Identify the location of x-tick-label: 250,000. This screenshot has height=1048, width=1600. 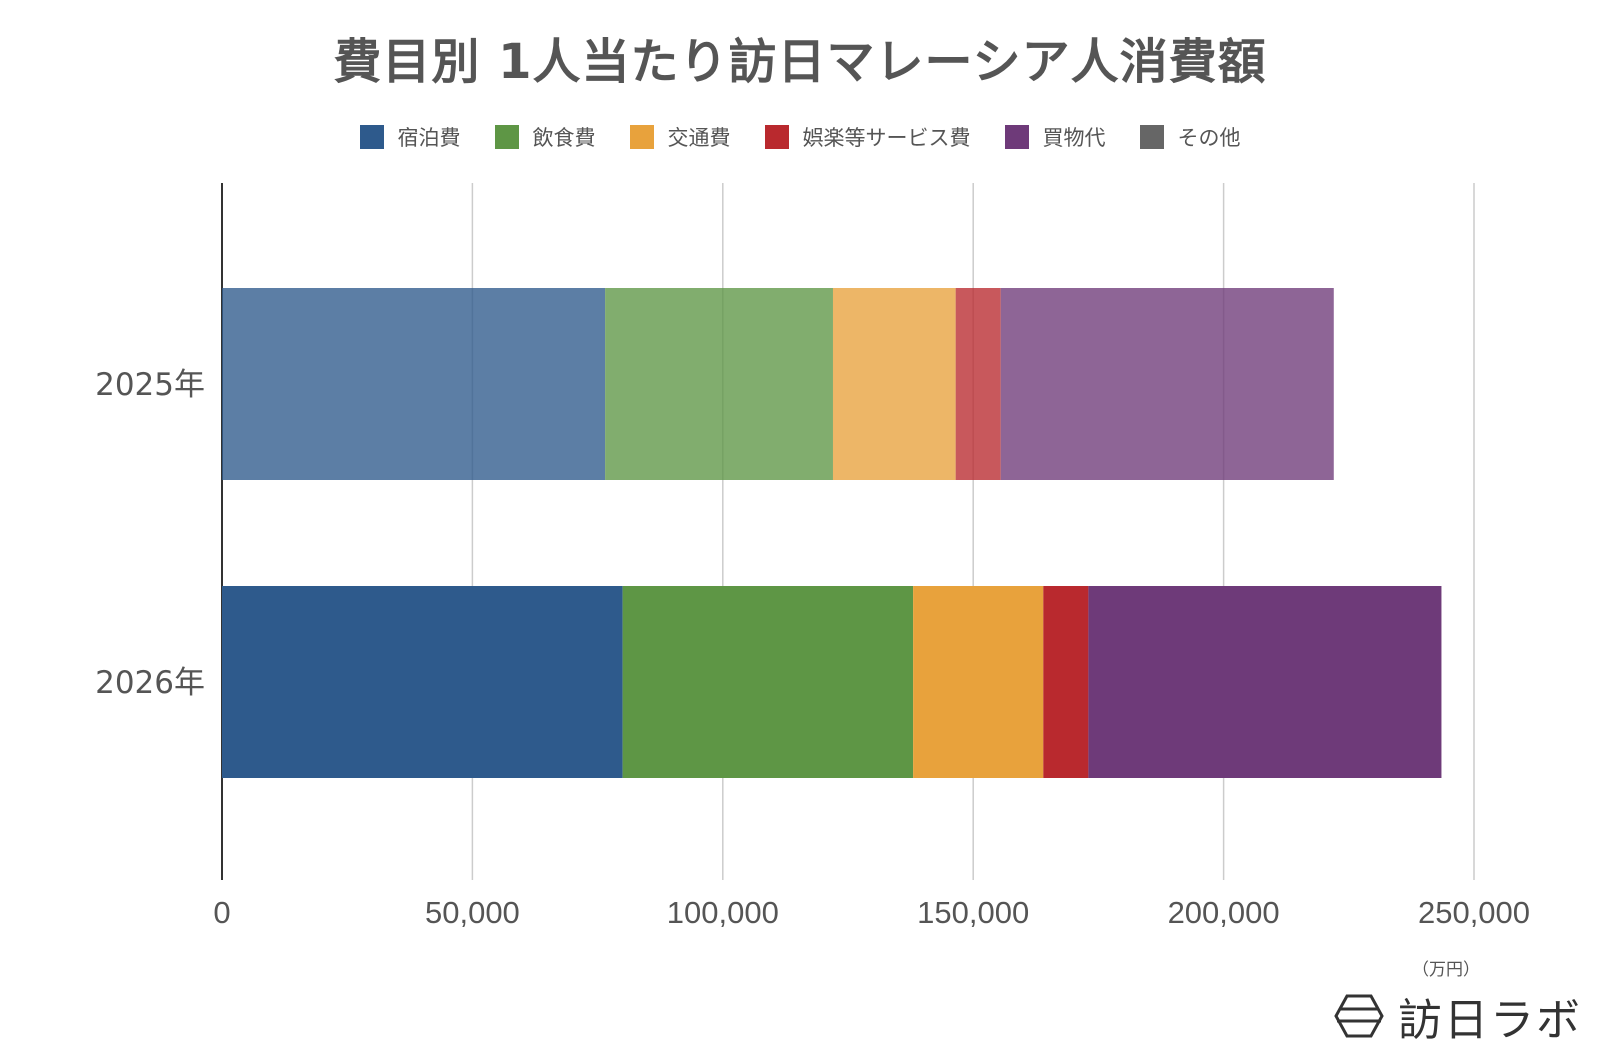
(1474, 912).